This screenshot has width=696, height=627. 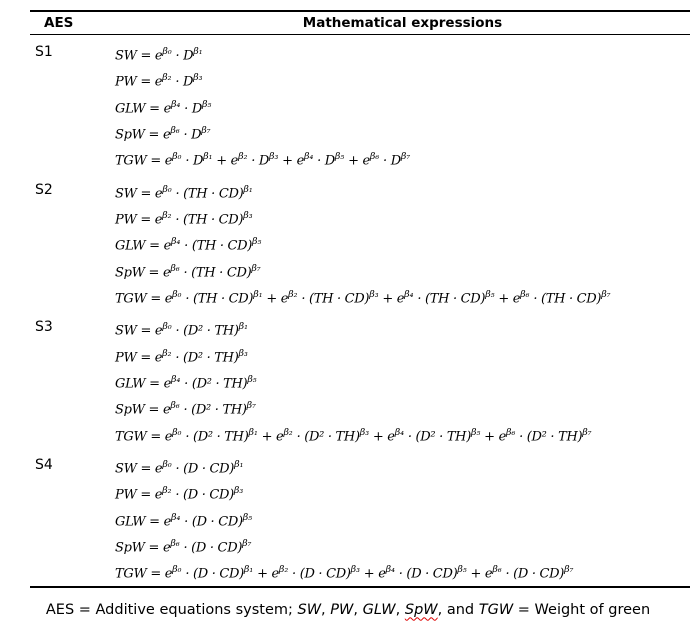 I want to click on table-header: AES Mathematical expressions, so click(x=360, y=23).